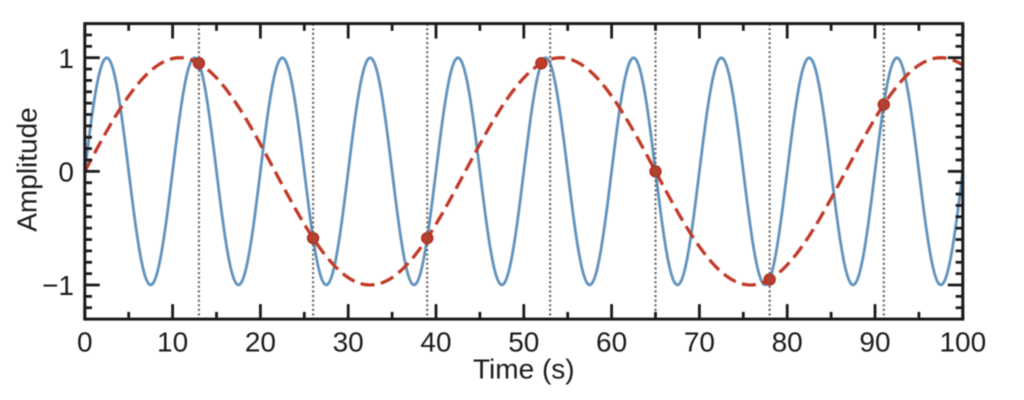 Image resolution: width=1024 pixels, height=400 pixels. Describe the element at coordinates (523, 342) in the screenshot. I see `svg-text: 50` at that location.